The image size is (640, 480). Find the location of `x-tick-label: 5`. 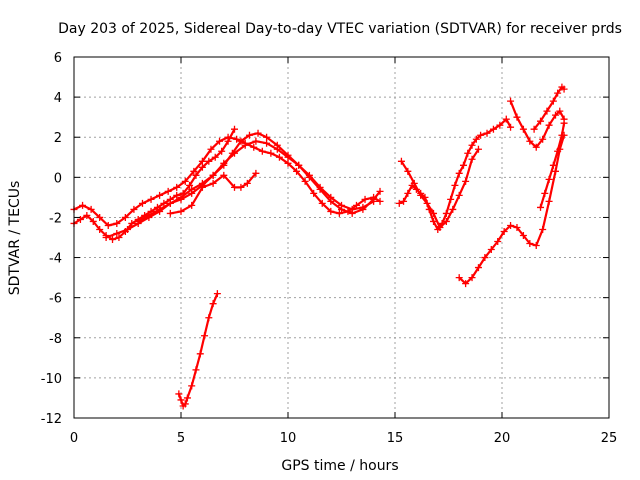

x-tick-label: 5 is located at coordinates (181, 438).